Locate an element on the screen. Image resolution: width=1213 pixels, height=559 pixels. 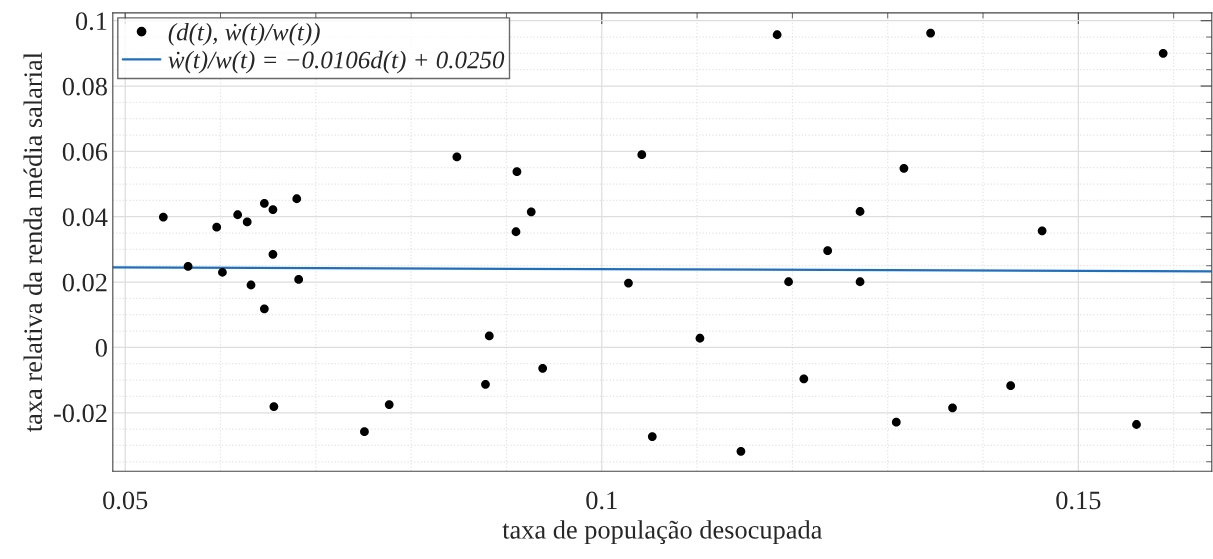
y-tick-label: 0.1 is located at coordinates (91, 21).